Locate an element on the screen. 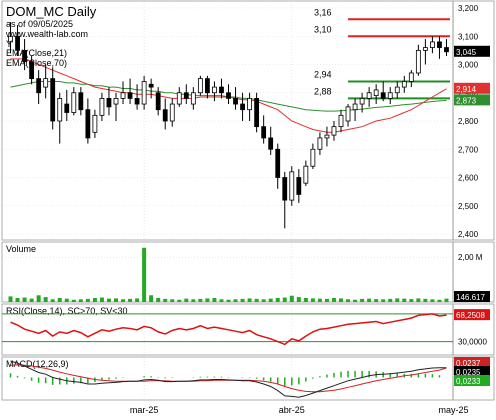 Image resolution: width=496 pixels, height=420 pixels. price-axis-frame is located at coordinates (473, 120).